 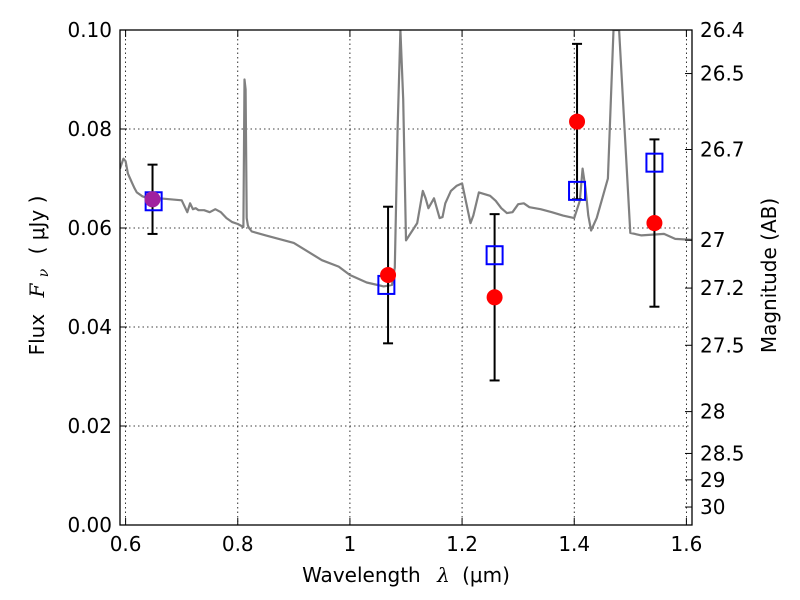 What do you see at coordinates (89, 426) in the screenshot?
I see `y-tick-label: 0.02` at bounding box center [89, 426].